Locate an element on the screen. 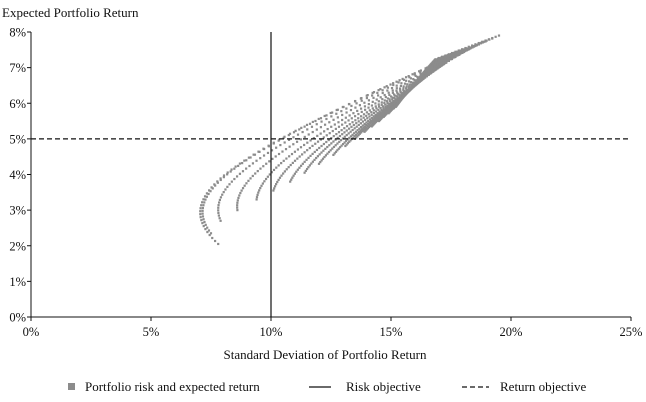 The height and width of the screenshot is (402, 646). y-tick-label: 0% is located at coordinates (17, 318).